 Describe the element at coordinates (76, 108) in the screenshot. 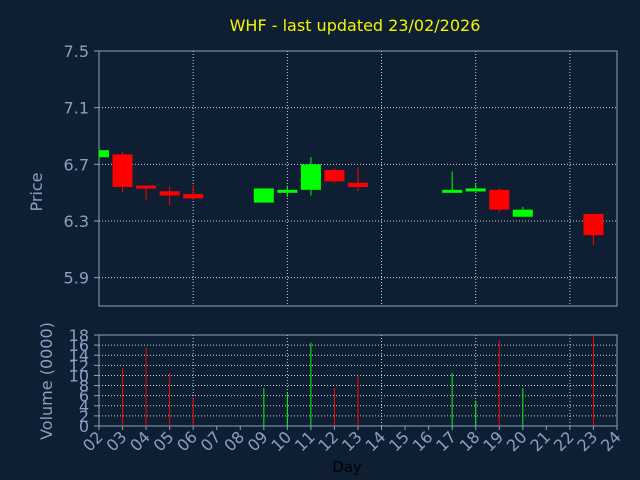

I see `price-y-tick-label: 7.1` at that location.